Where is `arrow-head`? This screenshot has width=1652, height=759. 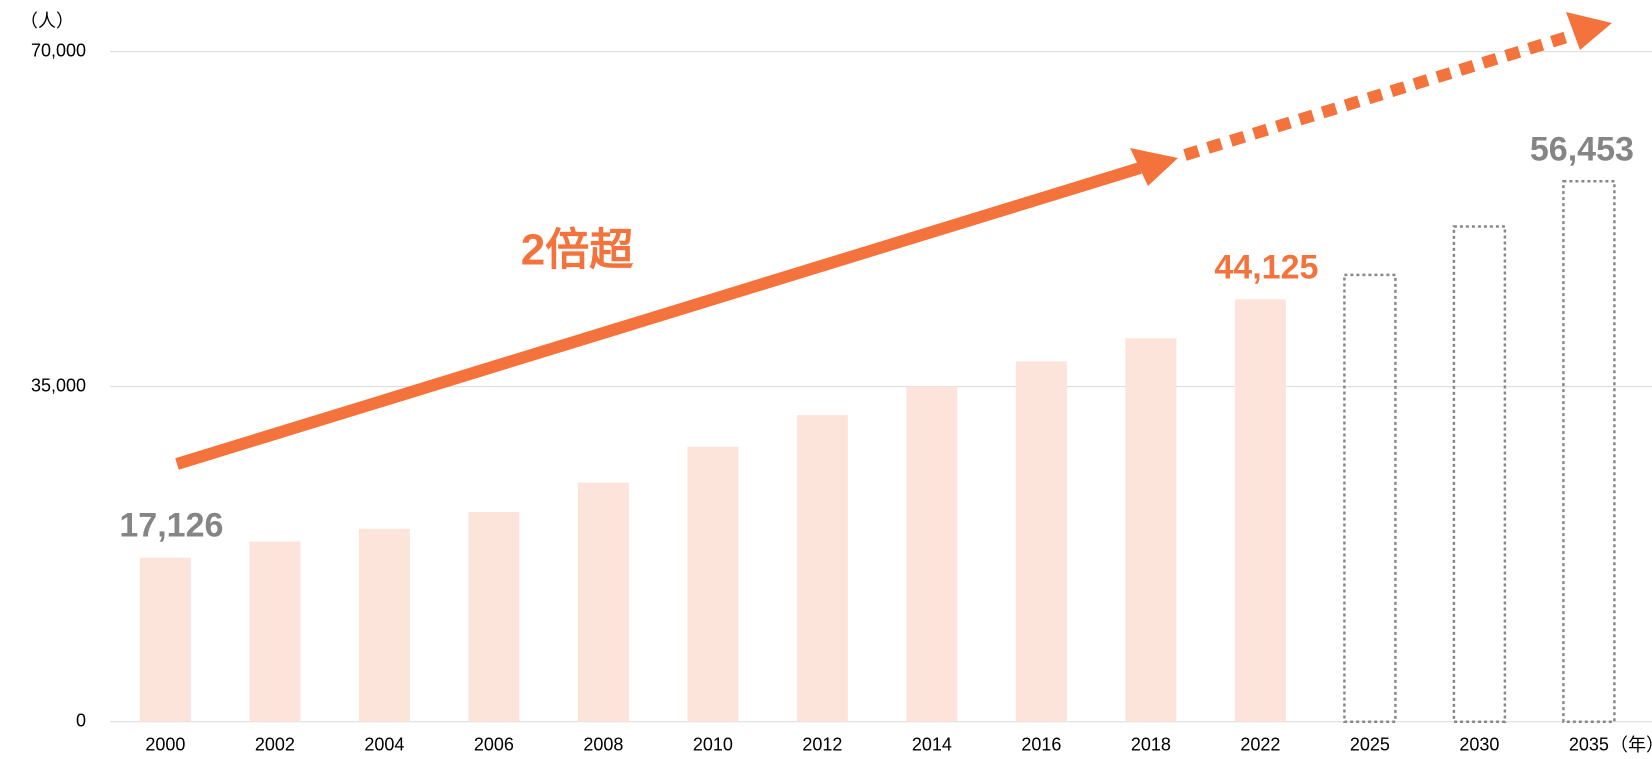 arrow-head is located at coordinates (1154, 167).